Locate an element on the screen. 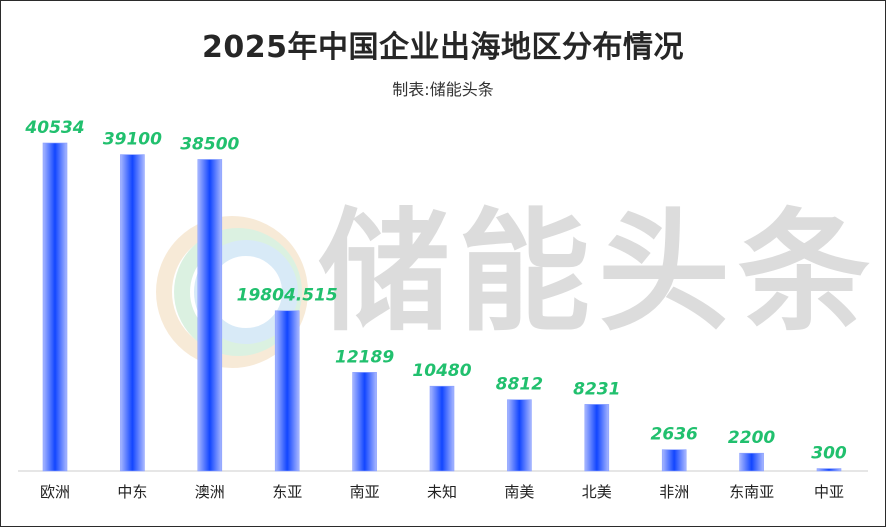  tick-label-2: 澳洲 is located at coordinates (210, 492).